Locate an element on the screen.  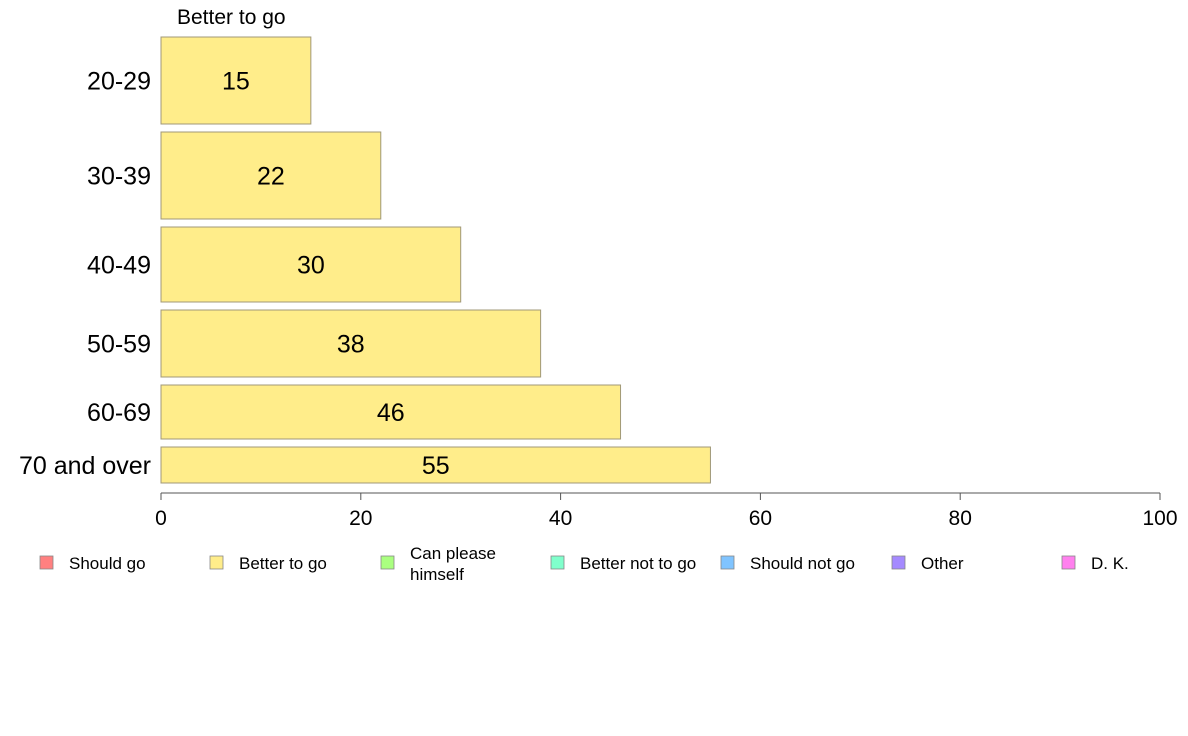
data-label: 30 is located at coordinates (311, 266).